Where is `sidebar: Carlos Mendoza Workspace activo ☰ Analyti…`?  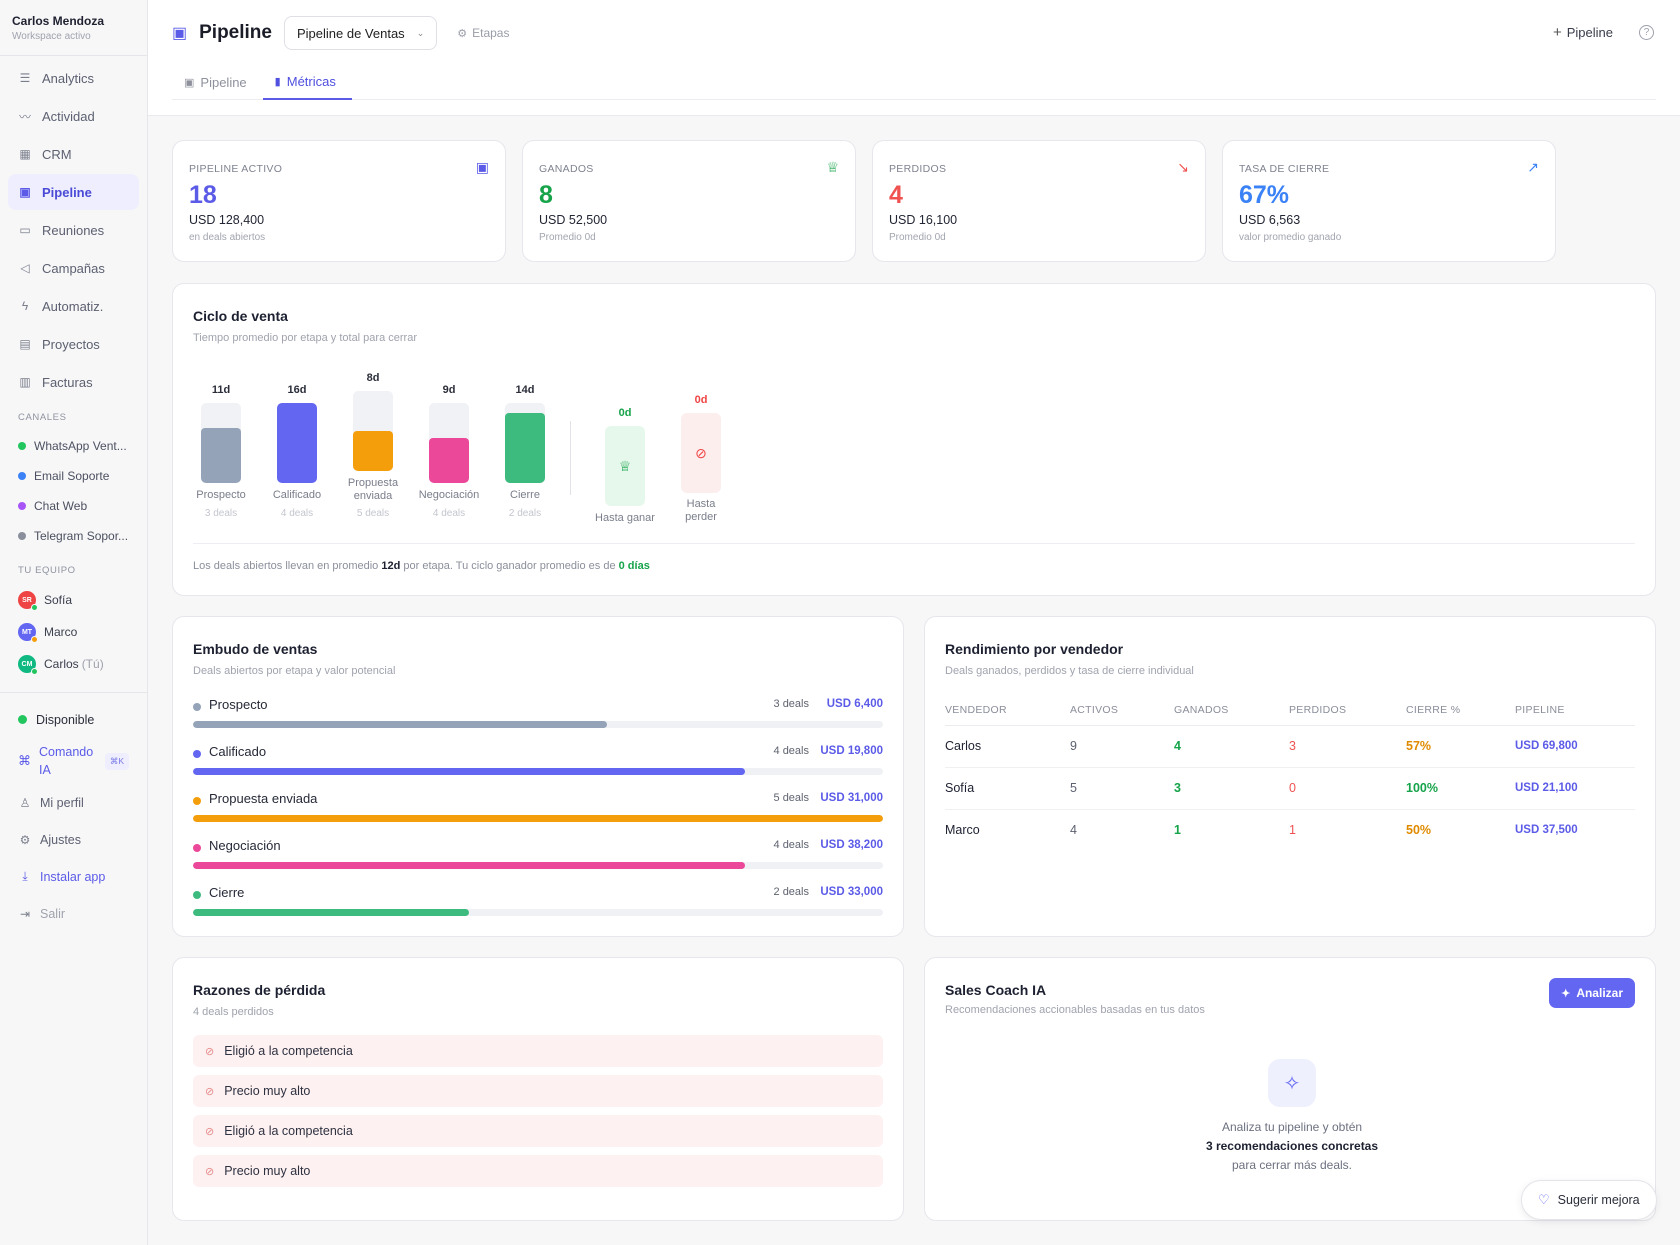 sidebar: Carlos Mendoza Workspace activo ☰ Analyti… is located at coordinates (74, 622).